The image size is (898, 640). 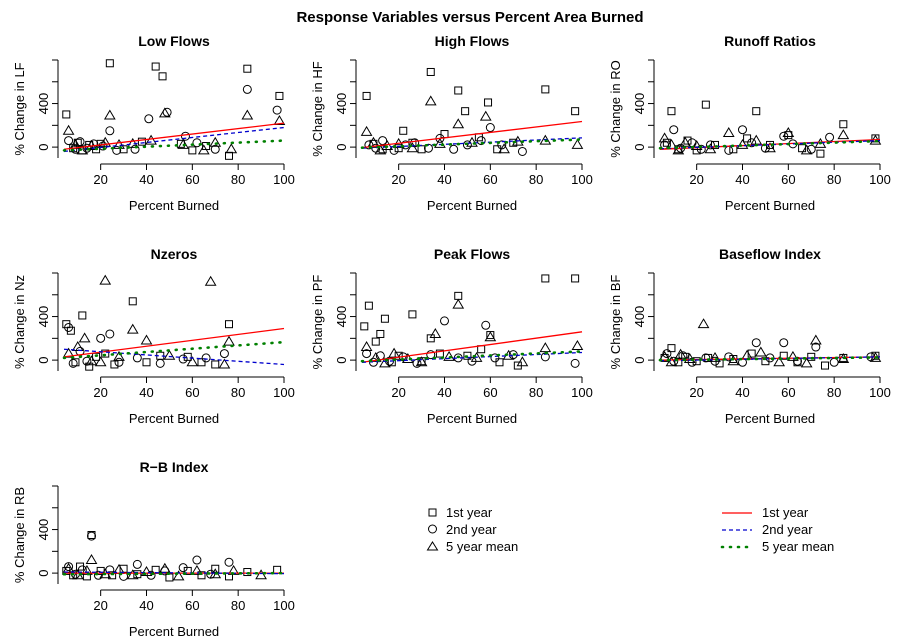 I want to click on y-axis-label: % Change in LF, so click(x=19, y=108).